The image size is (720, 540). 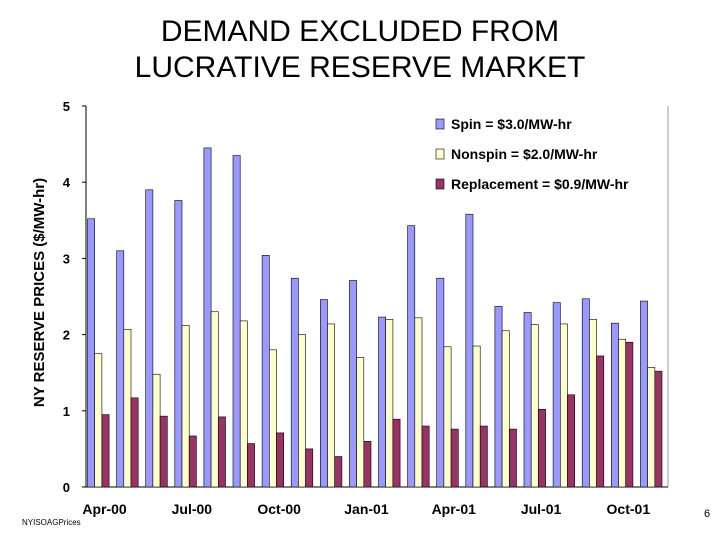 I want to click on x-tick-label: Oct-00, so click(x=279, y=509).